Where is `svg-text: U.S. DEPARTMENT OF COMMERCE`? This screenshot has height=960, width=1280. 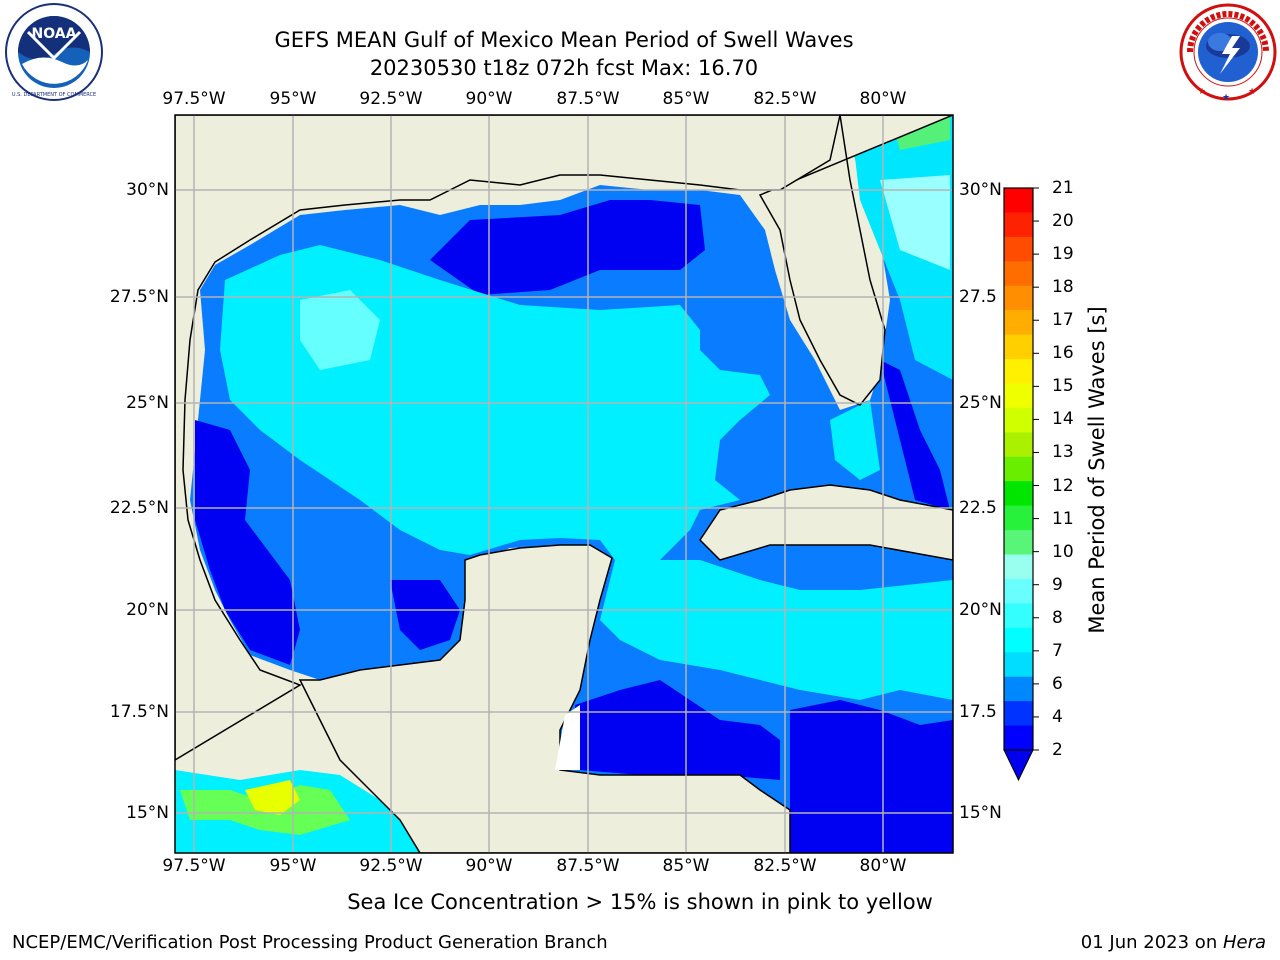
svg-text: U.S. DEPARTMENT OF COMMERCE is located at coordinates (54, 95).